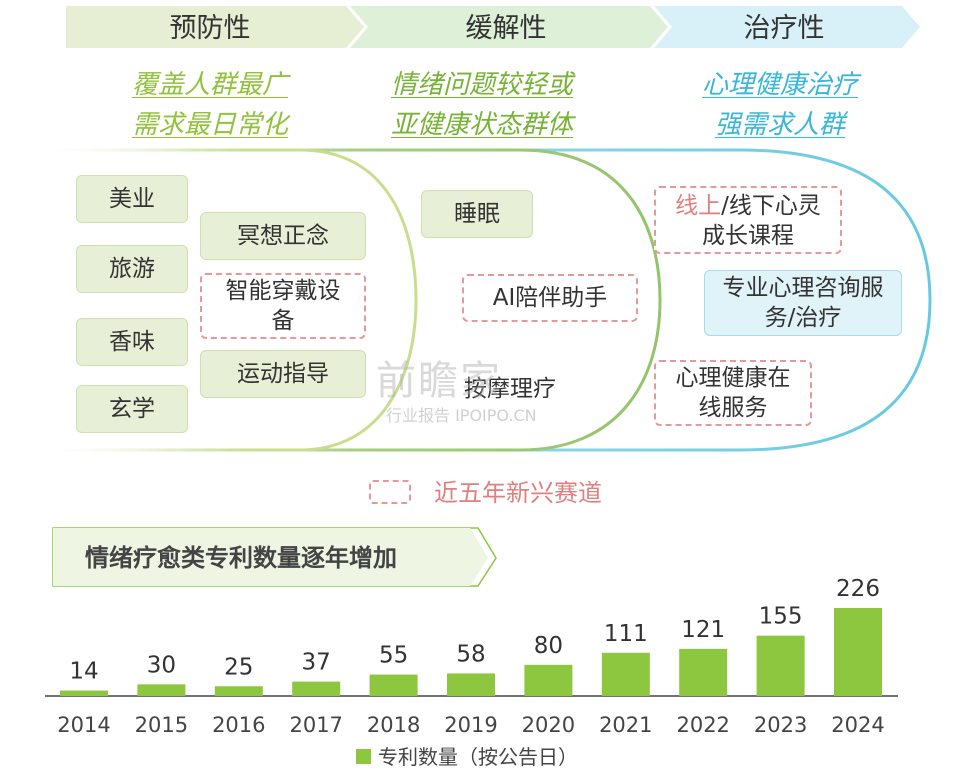  Describe the element at coordinates (779, 125) in the screenshot. I see `tagline-therapy-2: 强需求人群` at that location.